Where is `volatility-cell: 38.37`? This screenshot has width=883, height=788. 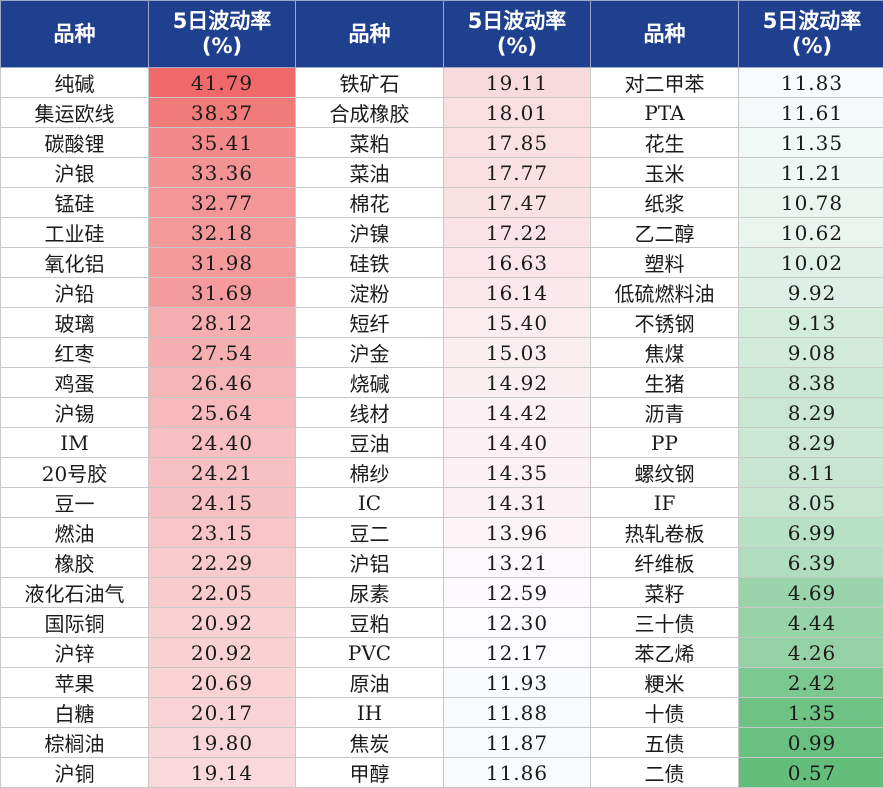
volatility-cell: 38.37 is located at coordinates (222, 113).